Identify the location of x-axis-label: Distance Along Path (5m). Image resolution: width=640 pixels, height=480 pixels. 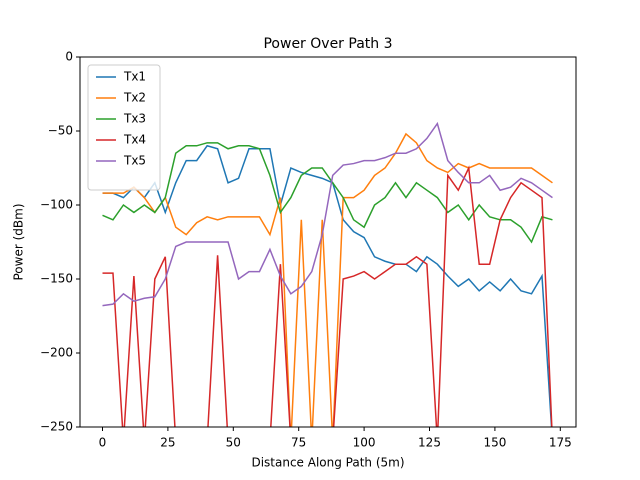
(327, 463).